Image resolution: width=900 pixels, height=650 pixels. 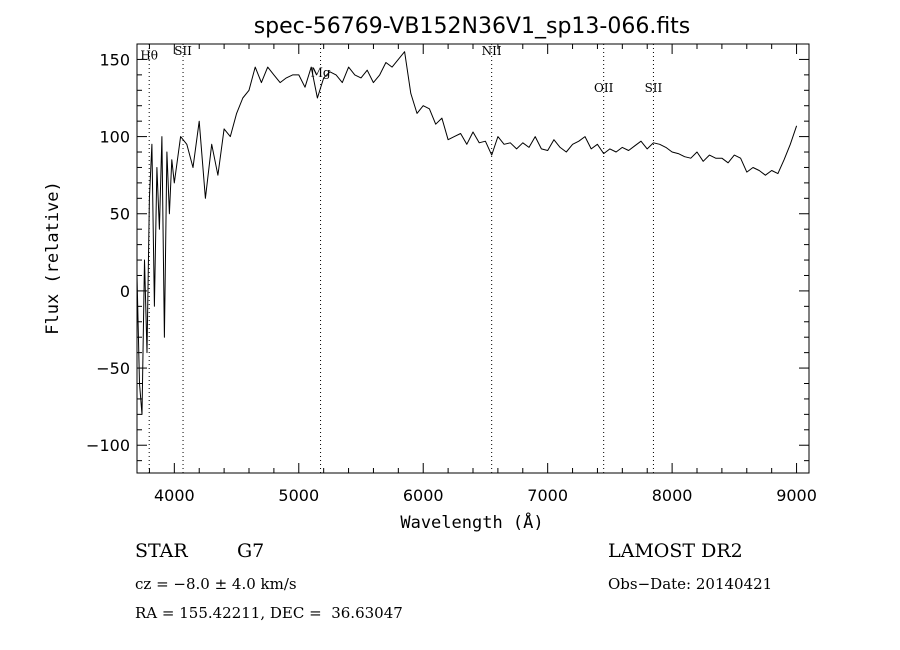 What do you see at coordinates (547, 495) in the screenshot?
I see `x-tick-label: 7000` at bounding box center [547, 495].